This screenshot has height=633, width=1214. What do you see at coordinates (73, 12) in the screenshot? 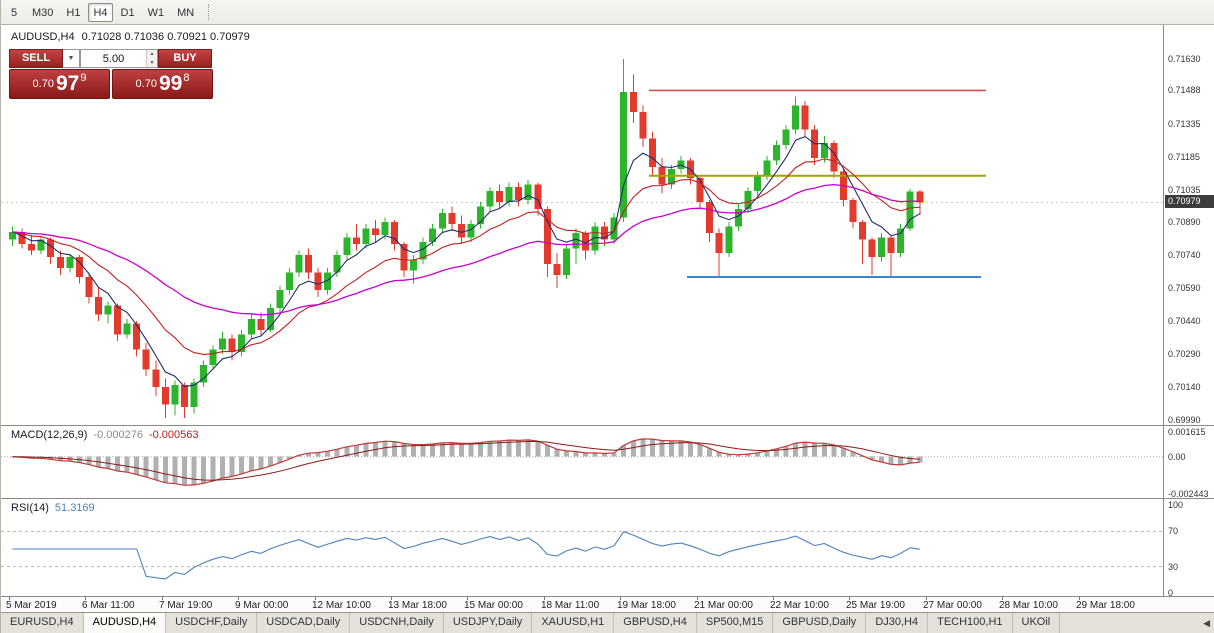
I see `timeframe-button-h1: H1` at bounding box center [73, 12].